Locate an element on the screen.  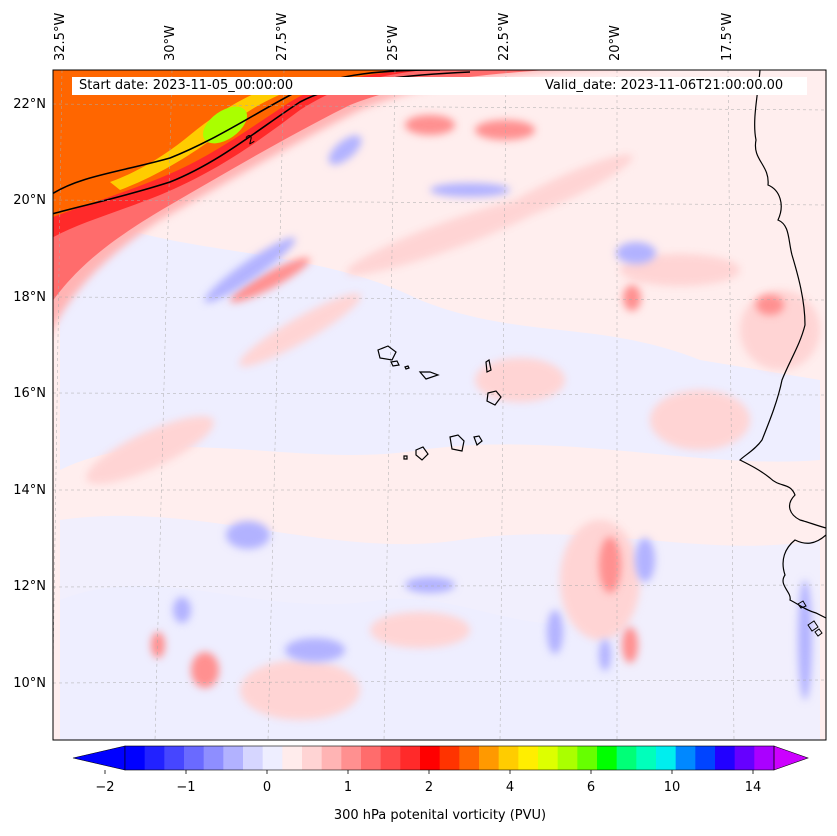
valid-date: Valid_date: 2023-11-06T21:00:00.00 is located at coordinates (664, 85).